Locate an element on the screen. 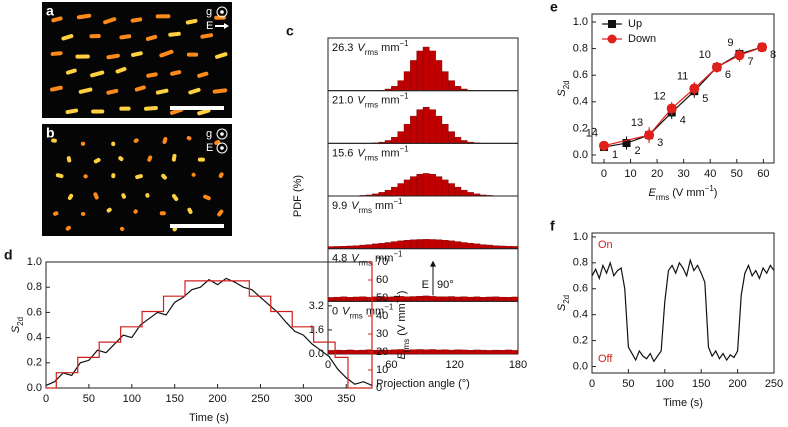 The width and height of the screenshot is (788, 427). data-line is located at coordinates (209, 334).